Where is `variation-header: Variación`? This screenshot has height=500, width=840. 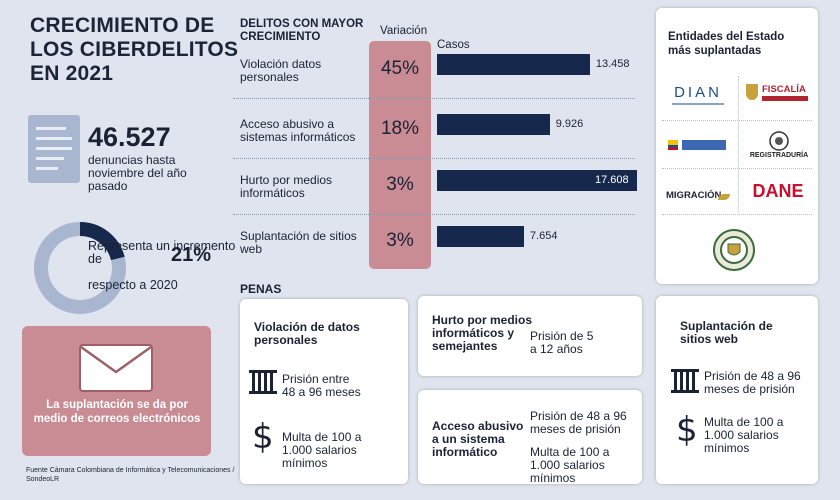
variation-header: Variación is located at coordinates (404, 31).